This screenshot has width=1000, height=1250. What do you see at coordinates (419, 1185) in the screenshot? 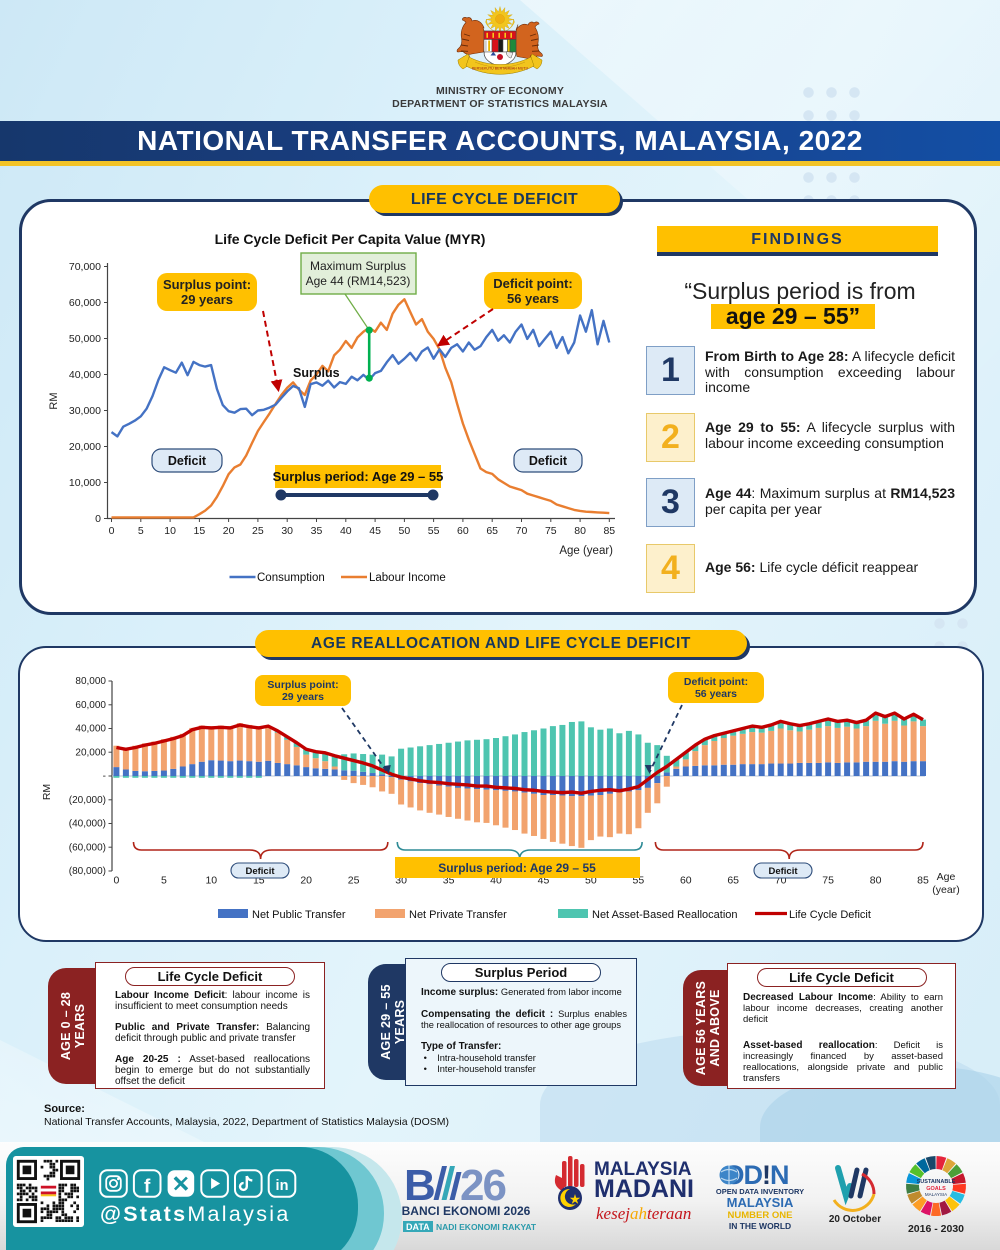
I see `svg-text: B` at bounding box center [419, 1185].